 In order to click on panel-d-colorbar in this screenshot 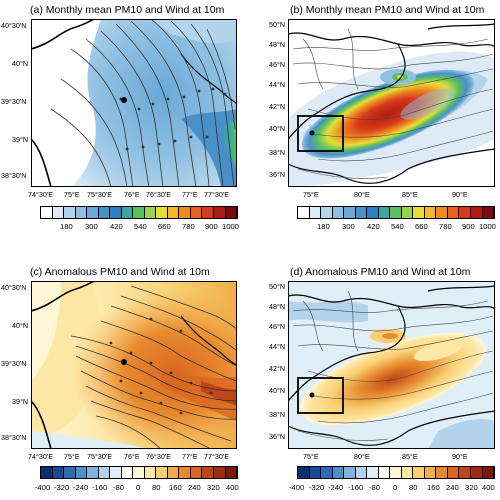, I will do `click(396, 472)`.